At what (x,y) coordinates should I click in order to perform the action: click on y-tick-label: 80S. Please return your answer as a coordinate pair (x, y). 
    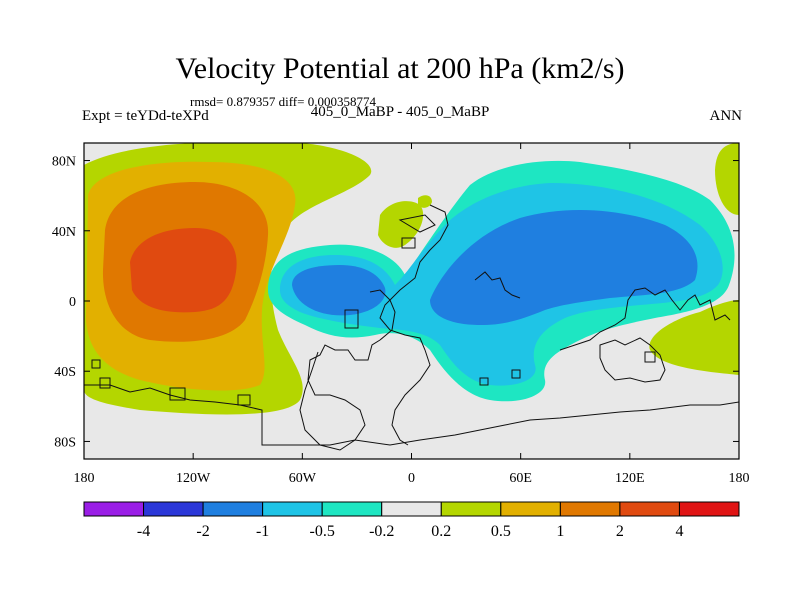
    Looking at the image, I should click on (65, 442).